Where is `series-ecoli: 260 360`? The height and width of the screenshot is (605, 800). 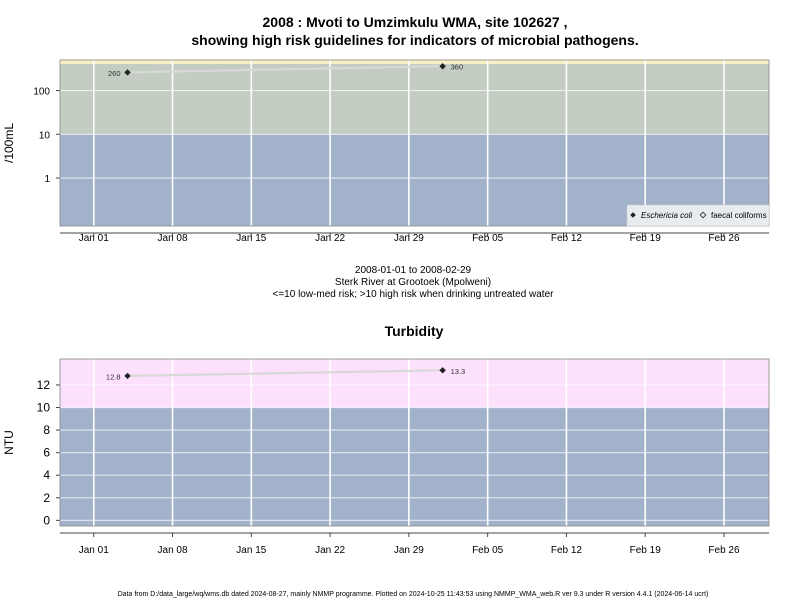
series-ecoli: 260 360 is located at coordinates (285, 70).